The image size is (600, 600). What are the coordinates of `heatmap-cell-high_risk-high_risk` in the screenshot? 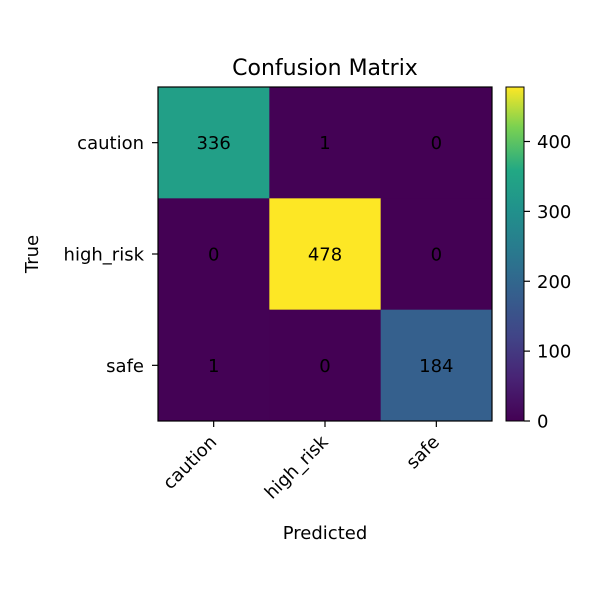 It's located at (325, 254).